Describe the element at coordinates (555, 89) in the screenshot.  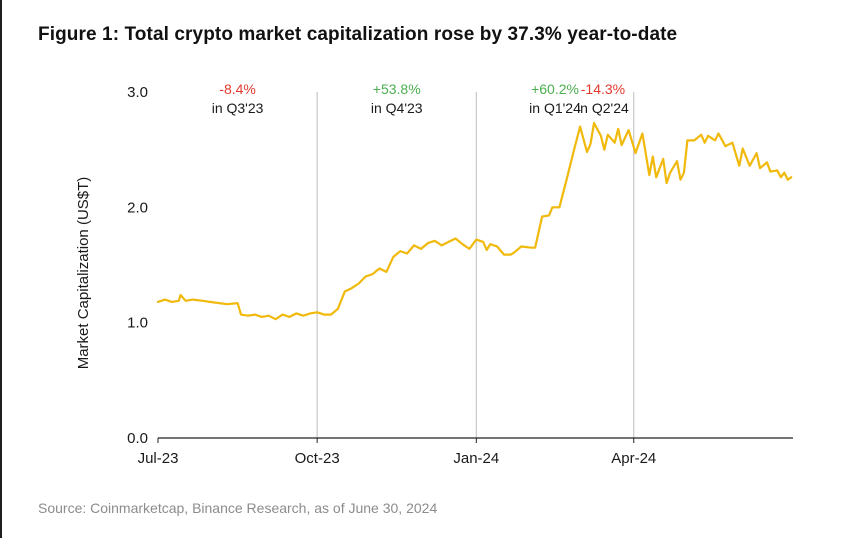
I see `quarter-change-value: +60.2%` at that location.